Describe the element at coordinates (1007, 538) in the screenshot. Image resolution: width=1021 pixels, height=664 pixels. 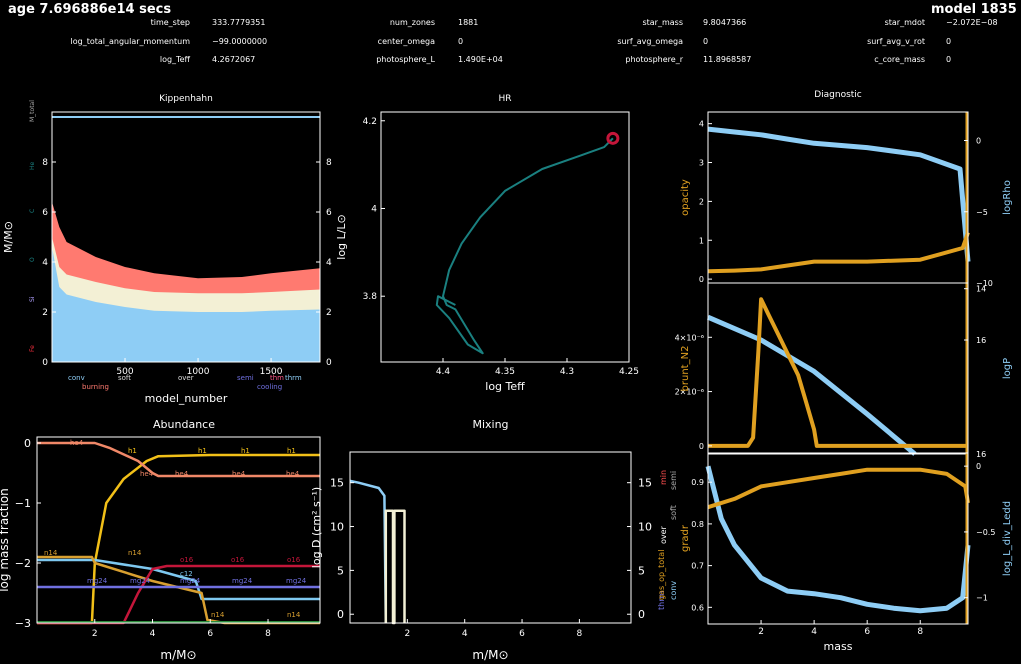
I see `diagnostic-y2label-log_L_div_Ledd: log_L_div_Ledd` at that location.